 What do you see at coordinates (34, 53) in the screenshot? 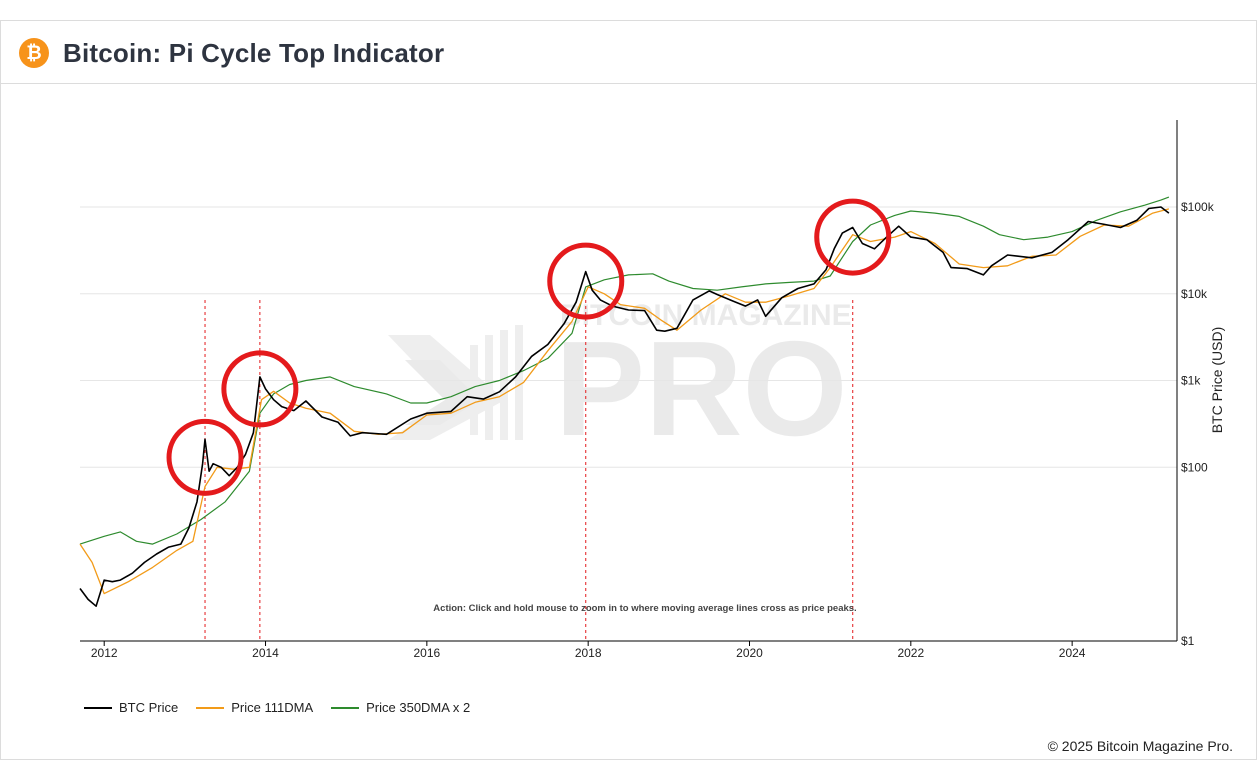
I see `bitcoin-logo-icon: ₿` at bounding box center [34, 53].